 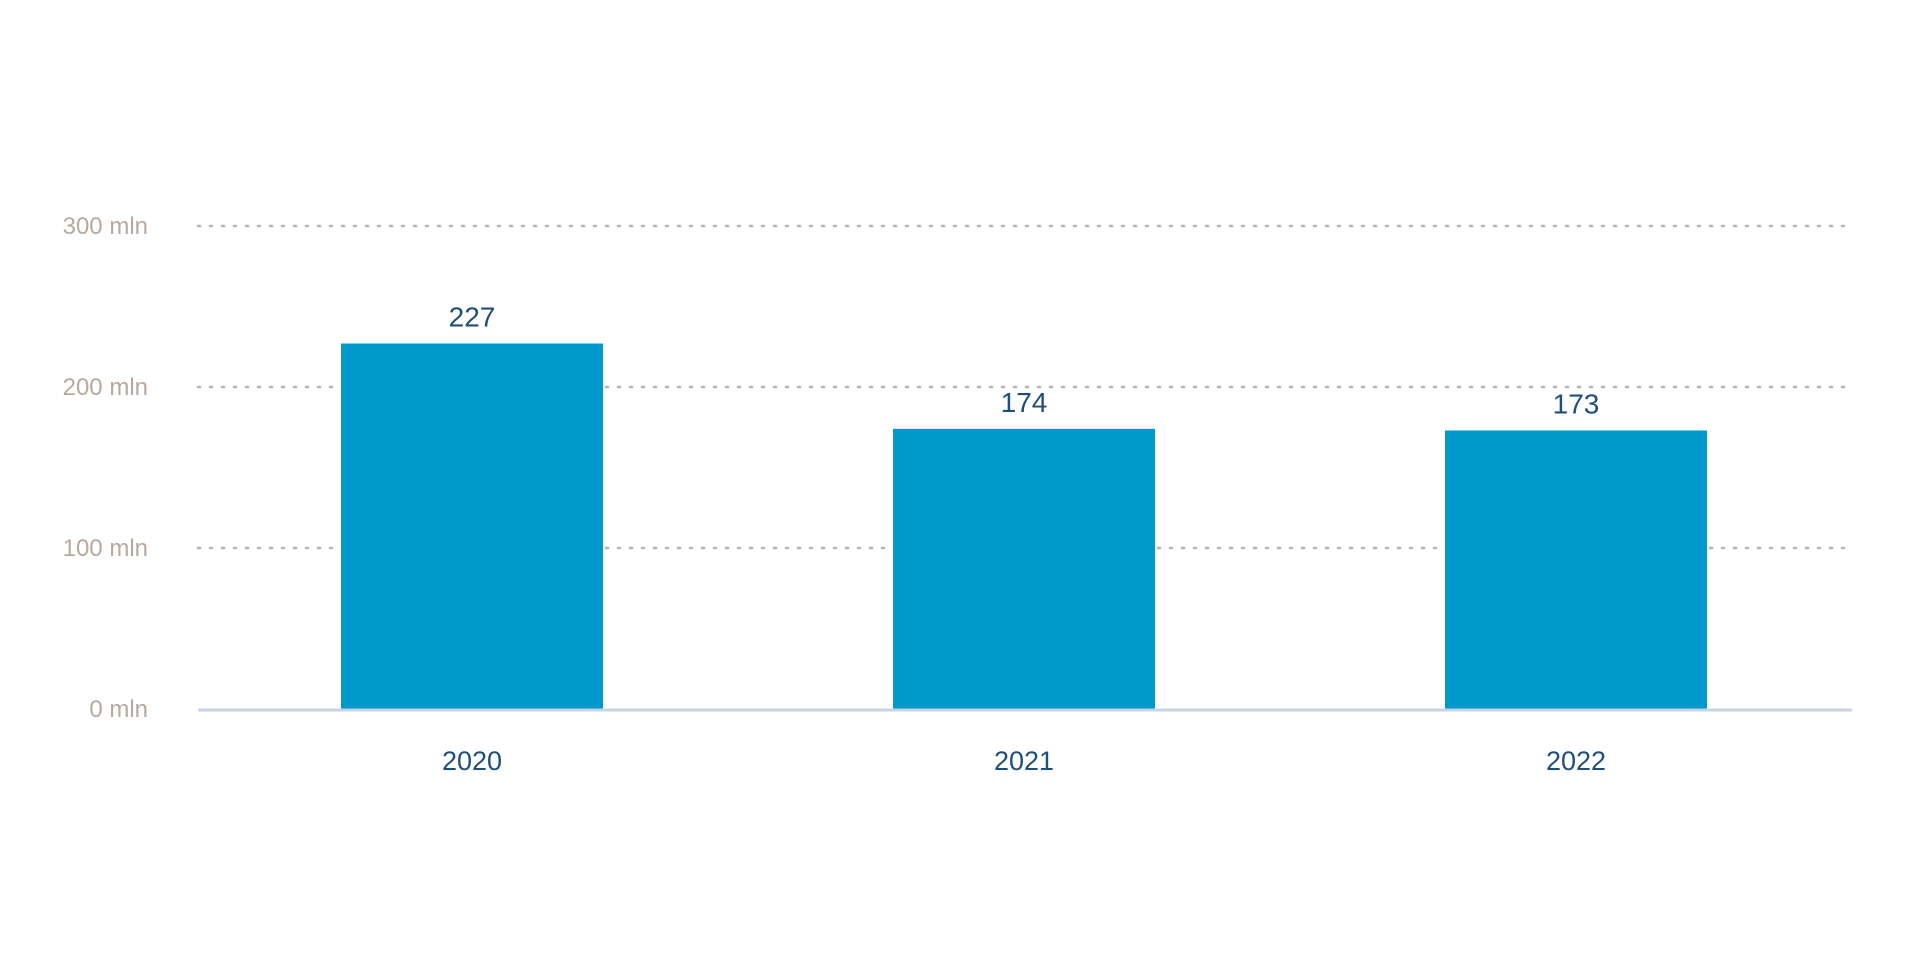 I want to click on x-axis-tick-labels: 2020 2021 2022, so click(x=1024, y=761).